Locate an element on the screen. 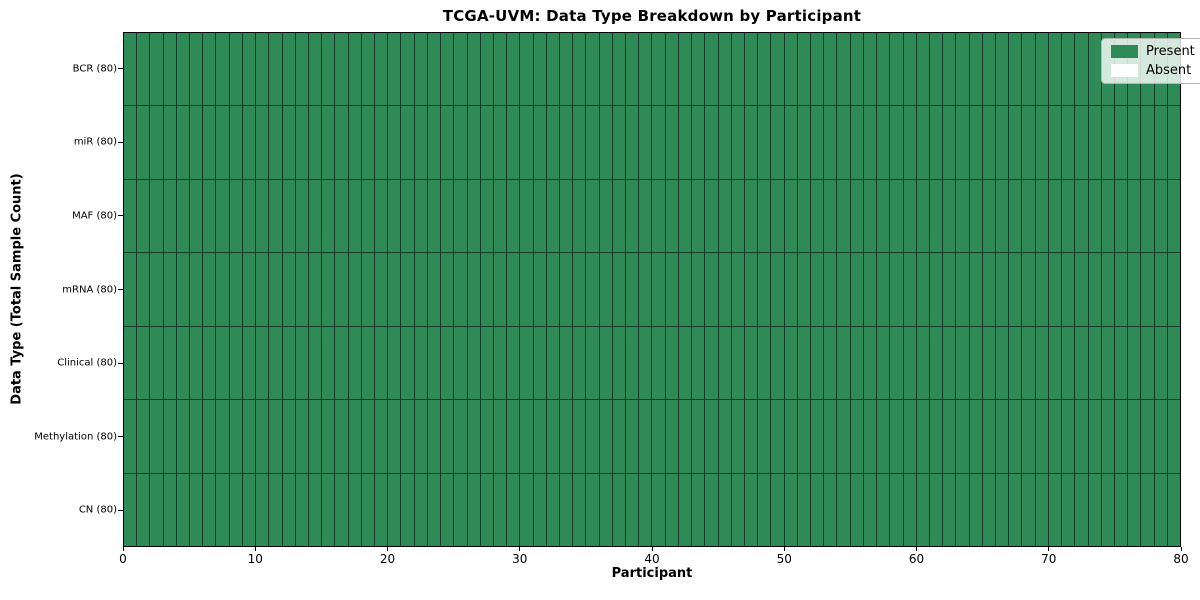 The image size is (1200, 600). y-tick-mark is located at coordinates (120, 69).